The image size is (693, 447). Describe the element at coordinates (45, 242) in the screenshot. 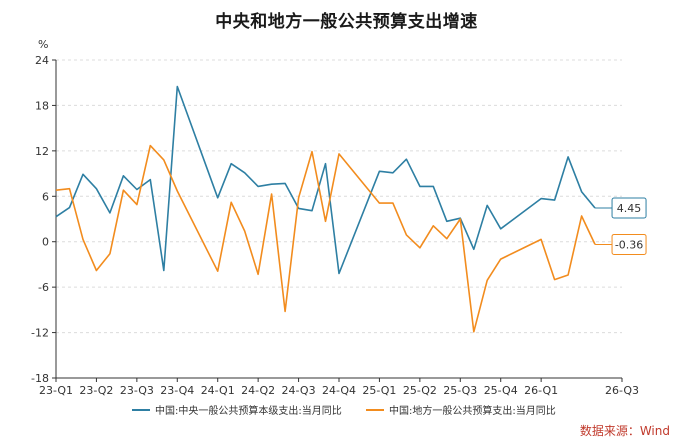

I see `y-tick-label: 0` at that location.